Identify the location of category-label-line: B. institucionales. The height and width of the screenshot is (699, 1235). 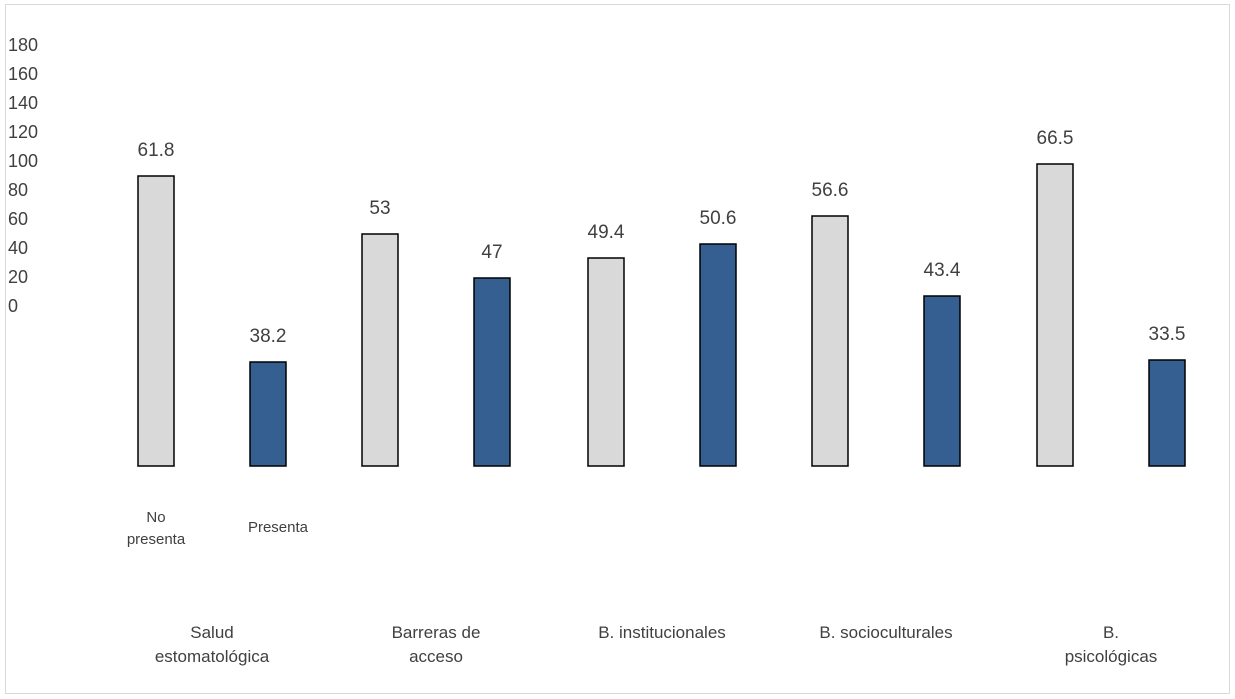
(662, 632).